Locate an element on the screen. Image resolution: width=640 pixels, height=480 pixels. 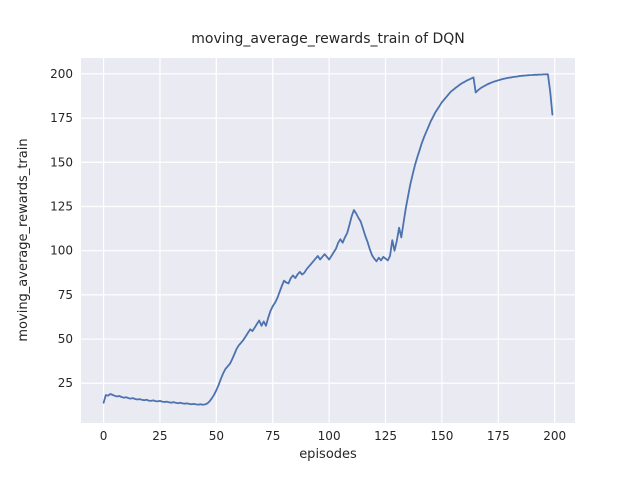
chart-title: moving_average_rewards_train of DQN is located at coordinates (328, 39).